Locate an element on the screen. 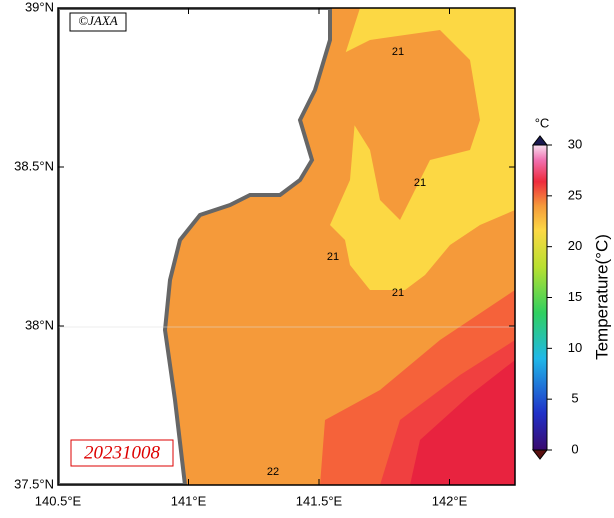  colorbar-tick-label: 5 is located at coordinates (574, 398).